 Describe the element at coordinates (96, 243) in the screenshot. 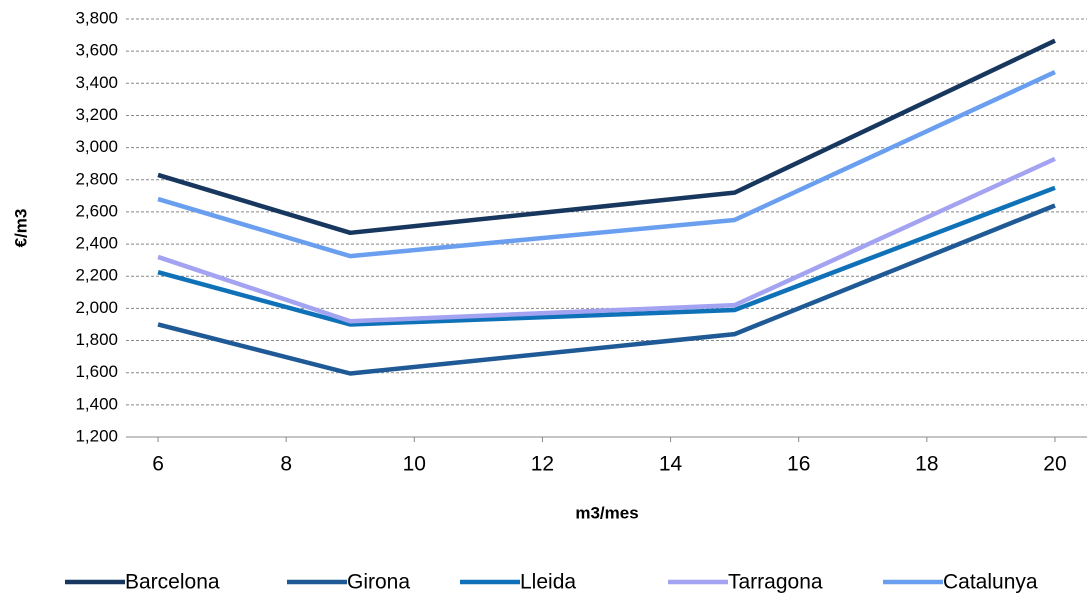

I see `y-tick-label: 2,400` at that location.